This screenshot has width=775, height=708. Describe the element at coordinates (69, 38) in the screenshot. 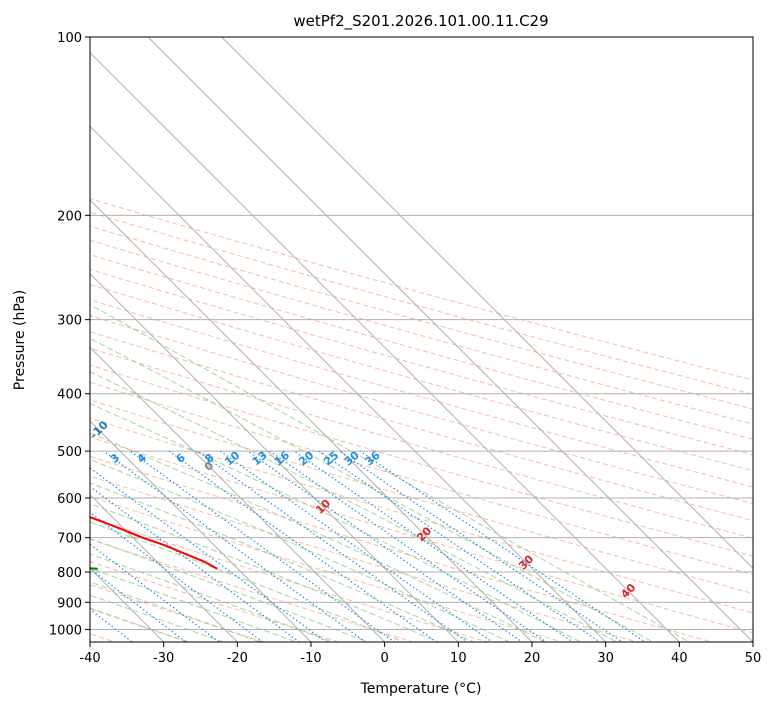

I see `y-tick-label: 100` at that location.